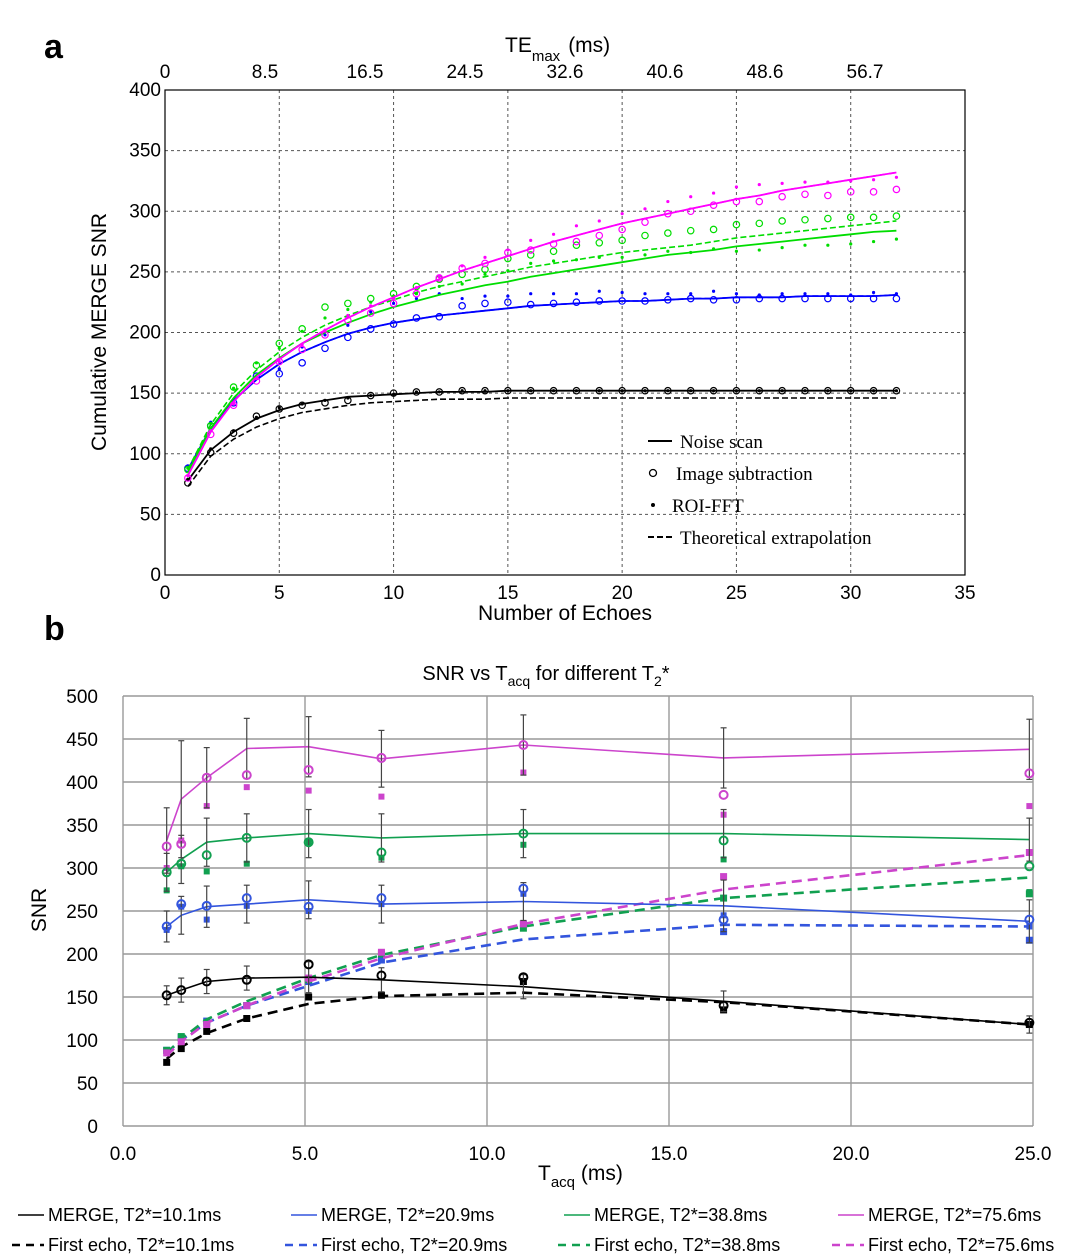 The image size is (1092, 1259). What do you see at coordinates (82, 826) in the screenshot?
I see `y-tick-label: 350` at bounding box center [82, 826].